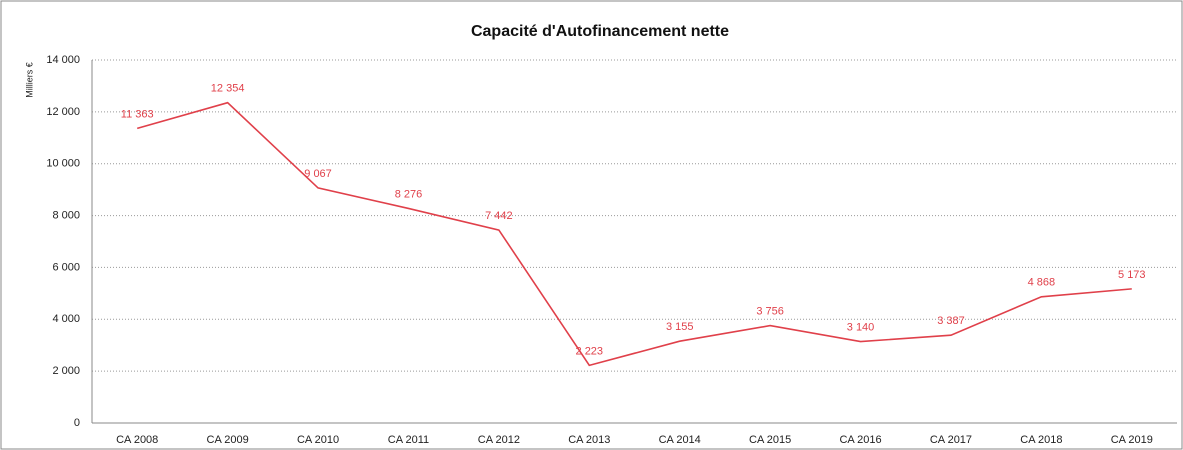 The image size is (1183, 450). What do you see at coordinates (499, 216) in the screenshot?
I see `data-label: 7 442` at bounding box center [499, 216].